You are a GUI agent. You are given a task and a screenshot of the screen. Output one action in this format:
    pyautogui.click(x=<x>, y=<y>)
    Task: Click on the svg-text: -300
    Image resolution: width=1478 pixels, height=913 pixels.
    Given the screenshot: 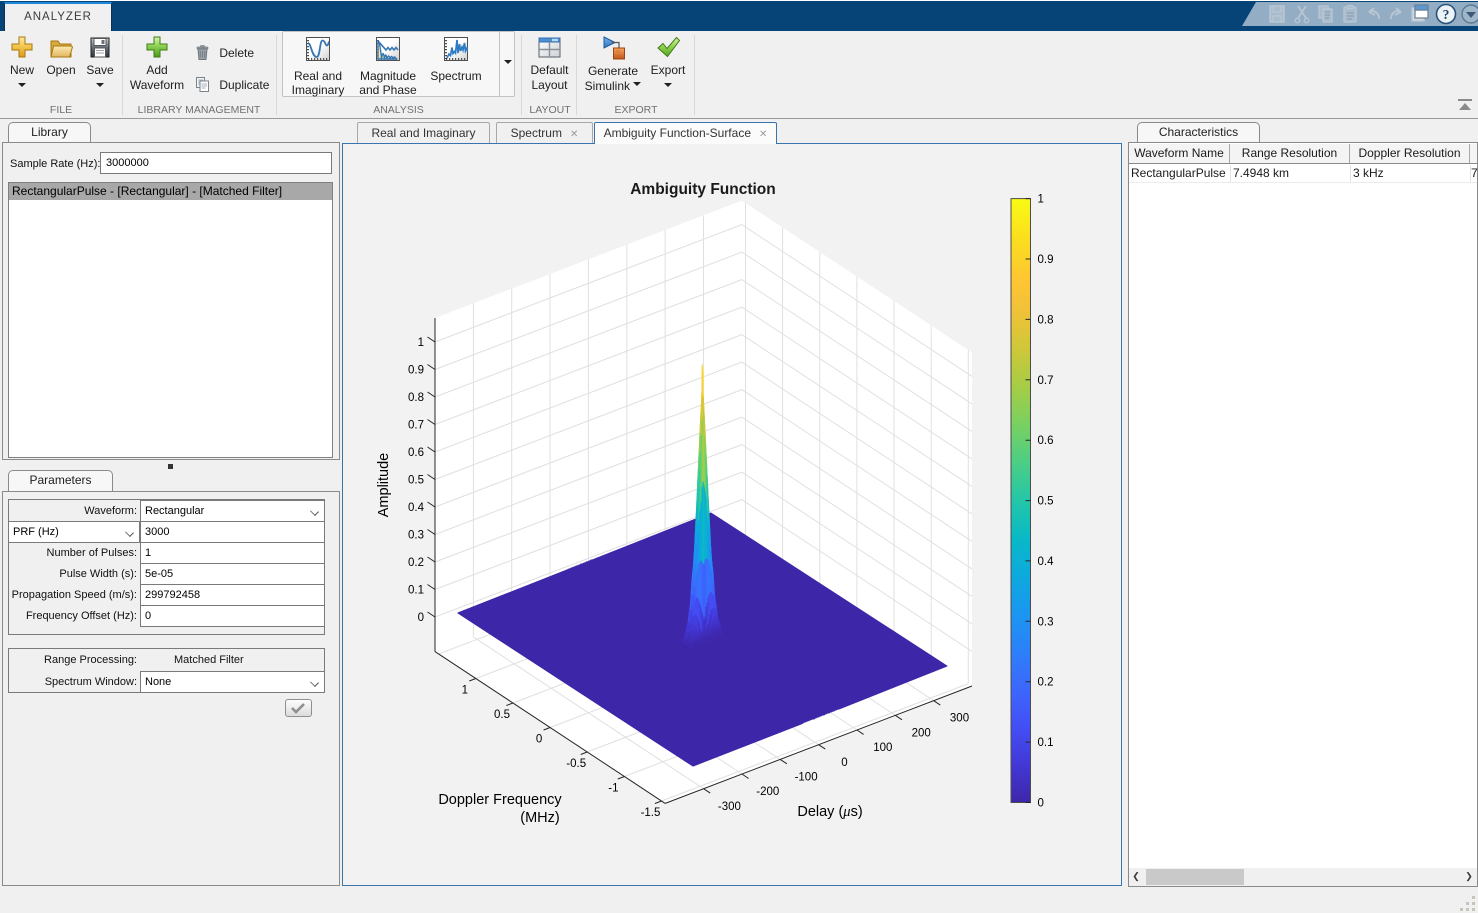 What is the action you would take?
    pyautogui.click(x=729, y=807)
    